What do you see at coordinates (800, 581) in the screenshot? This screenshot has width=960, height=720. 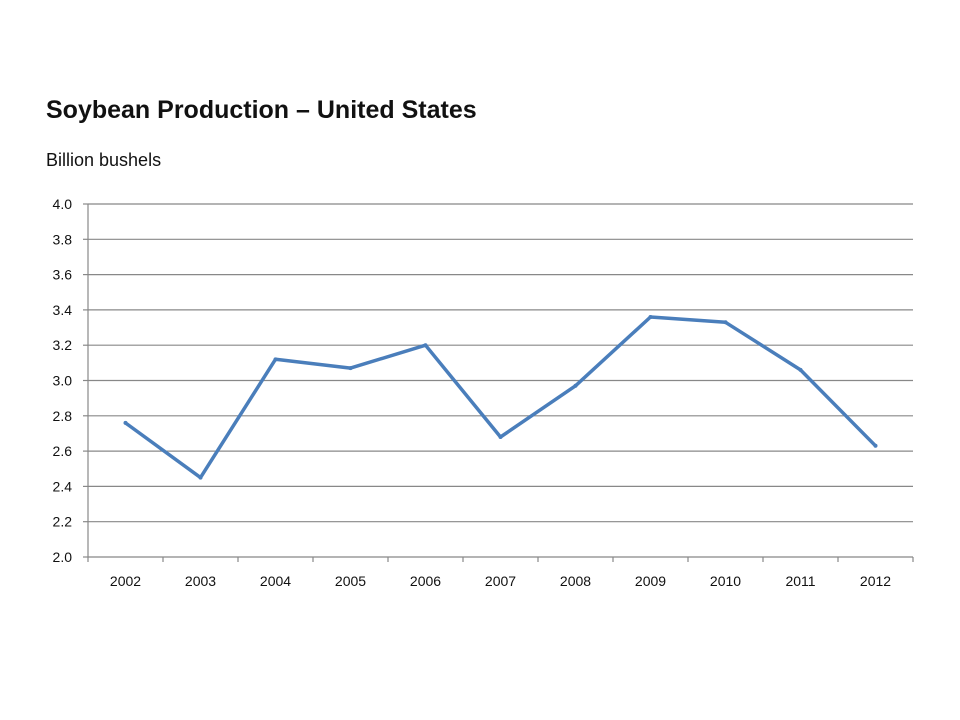 I see `x-tick-label: 2011` at bounding box center [800, 581].